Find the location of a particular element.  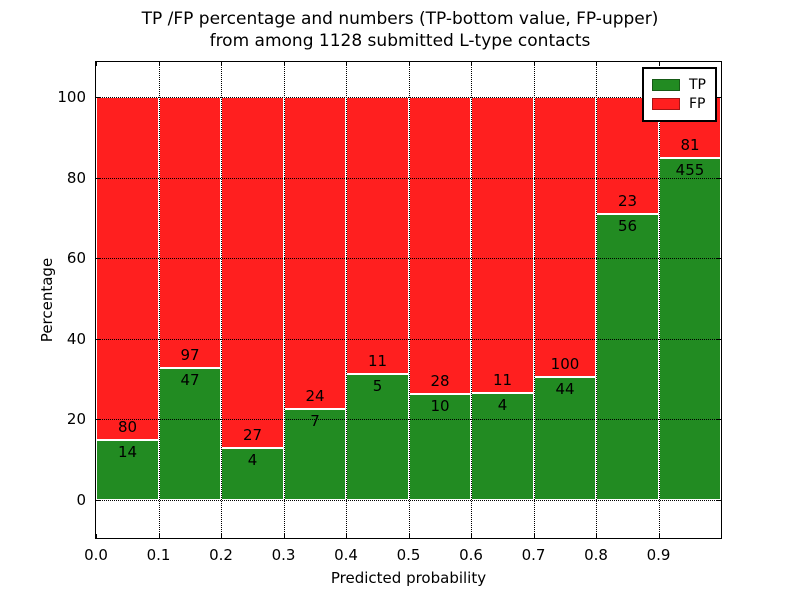

y-tick-label: 100 is located at coordinates (71, 97).